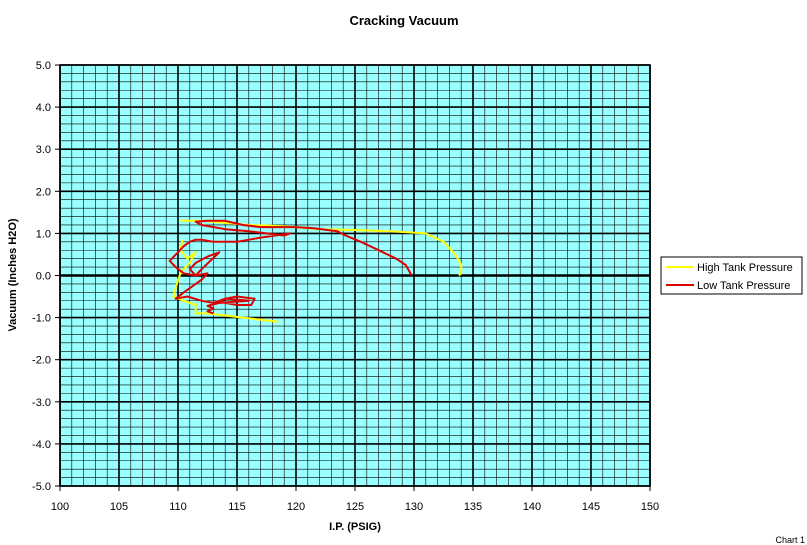 The height and width of the screenshot is (545, 807). I want to click on legend-box, so click(731, 275).